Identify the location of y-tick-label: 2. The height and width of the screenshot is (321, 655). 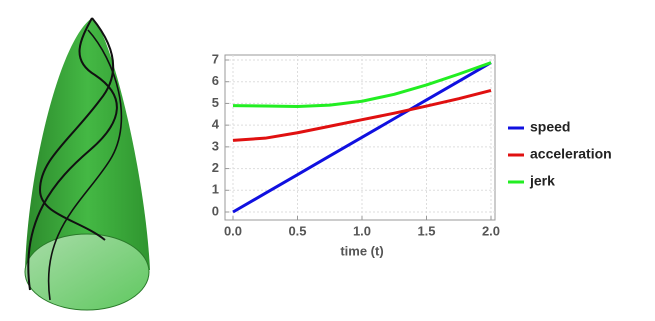
(215, 167).